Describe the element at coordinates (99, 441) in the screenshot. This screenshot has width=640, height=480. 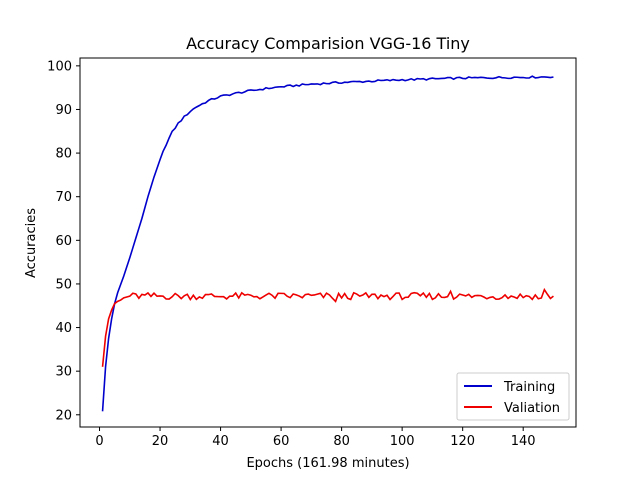
I see `x-tick-label: 0` at that location.